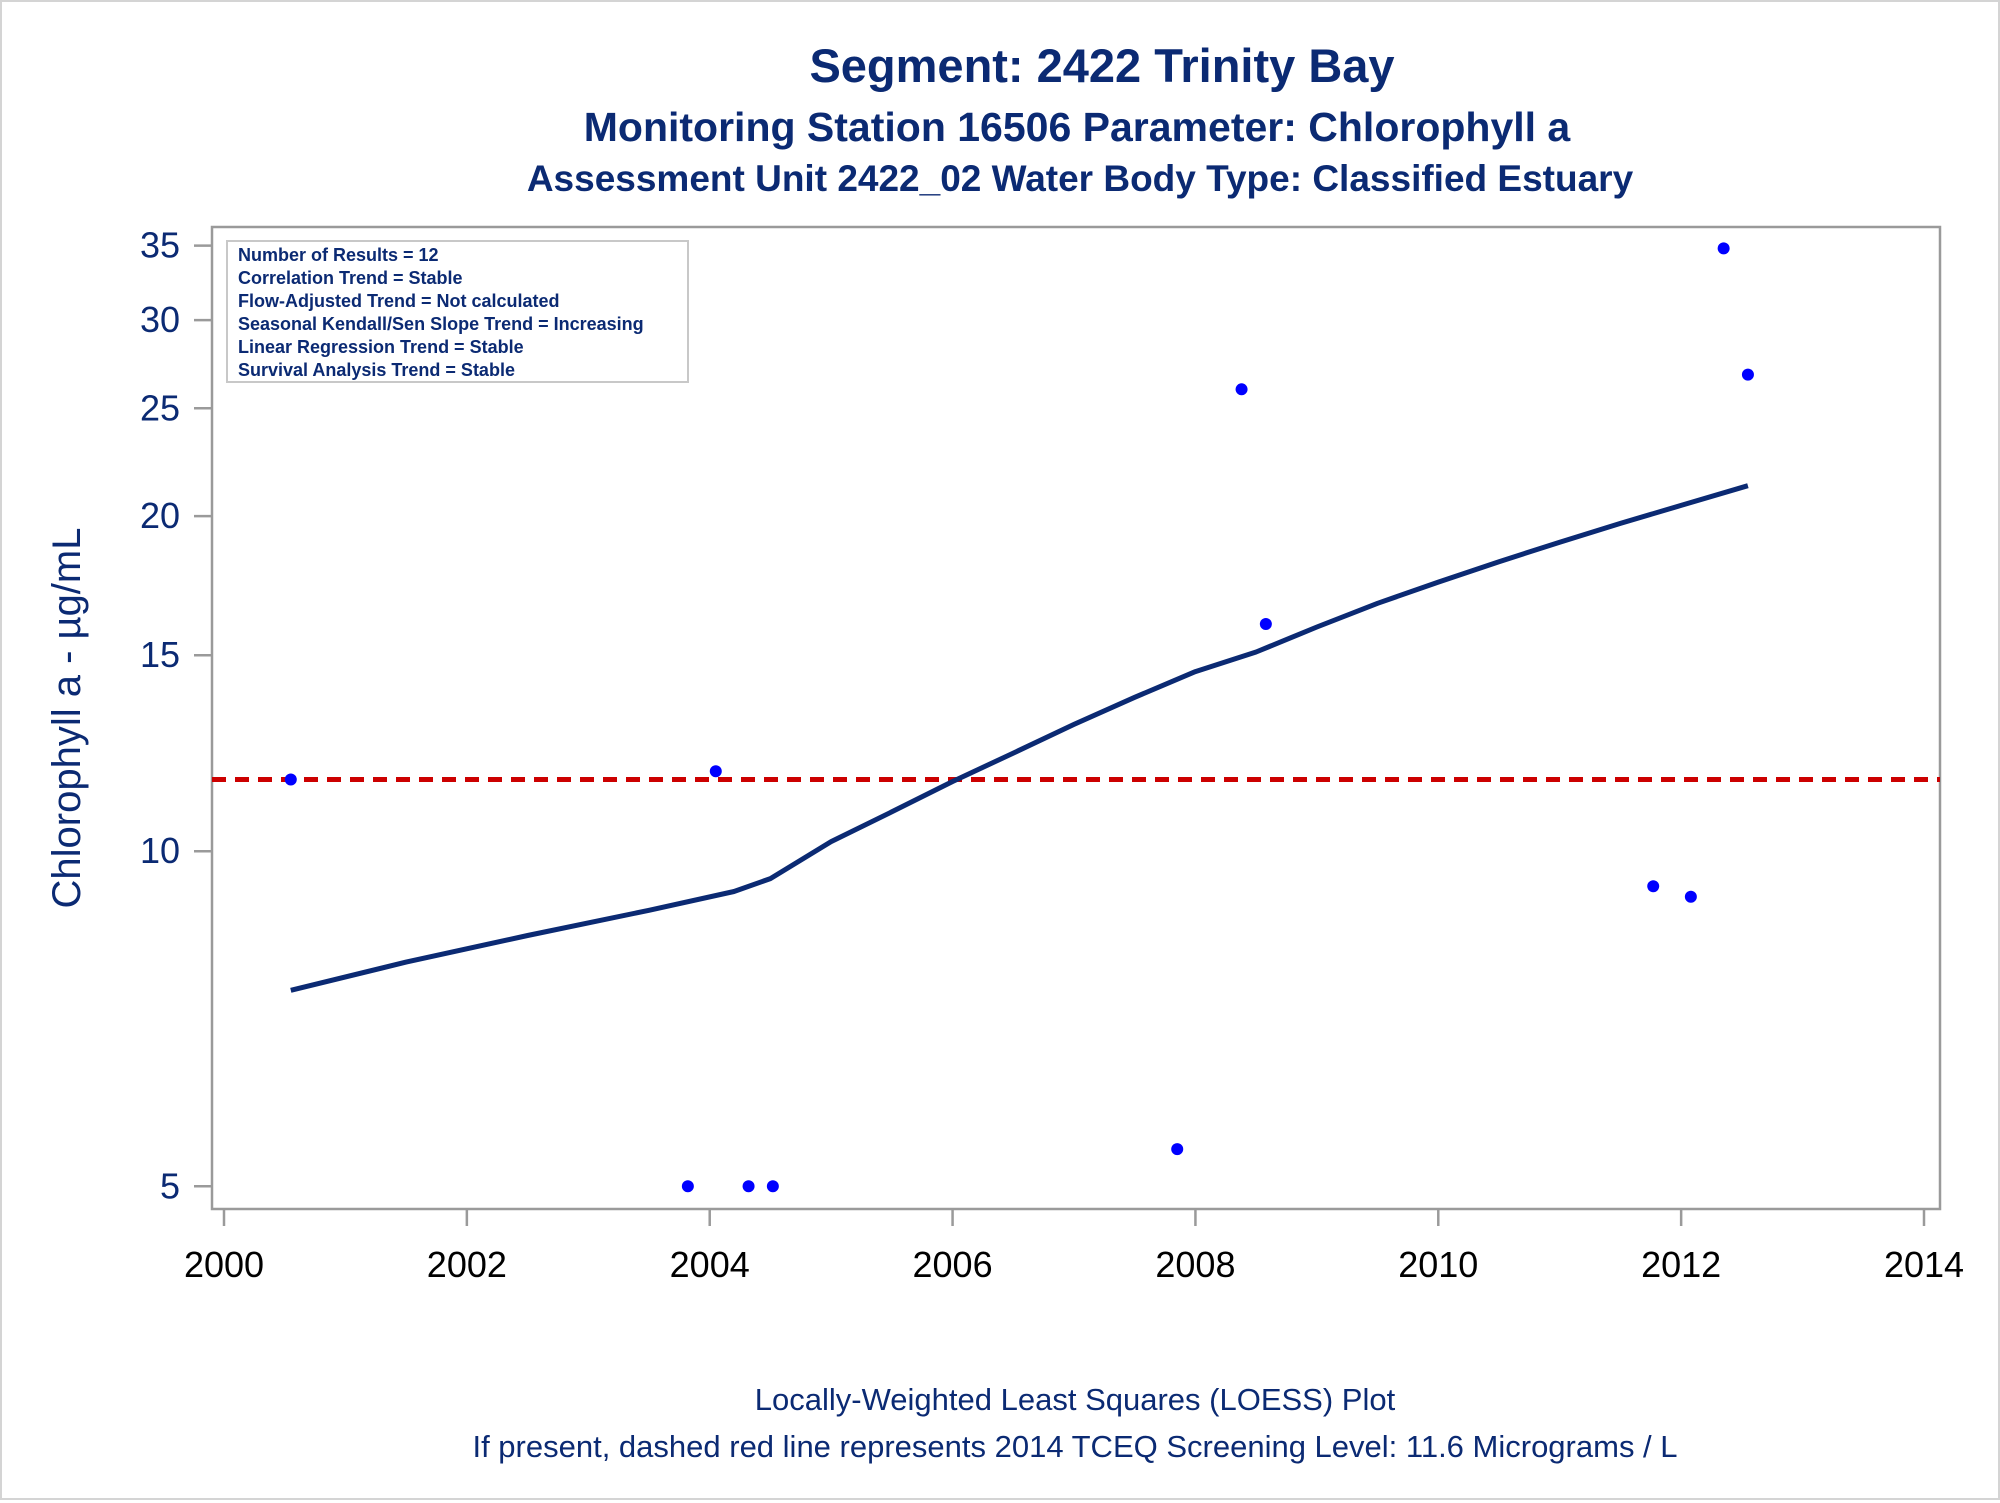 The height and width of the screenshot is (1503, 2000). Describe the element at coordinates (710, 1264) in the screenshot. I see `x-tick-label: 2004` at that location.